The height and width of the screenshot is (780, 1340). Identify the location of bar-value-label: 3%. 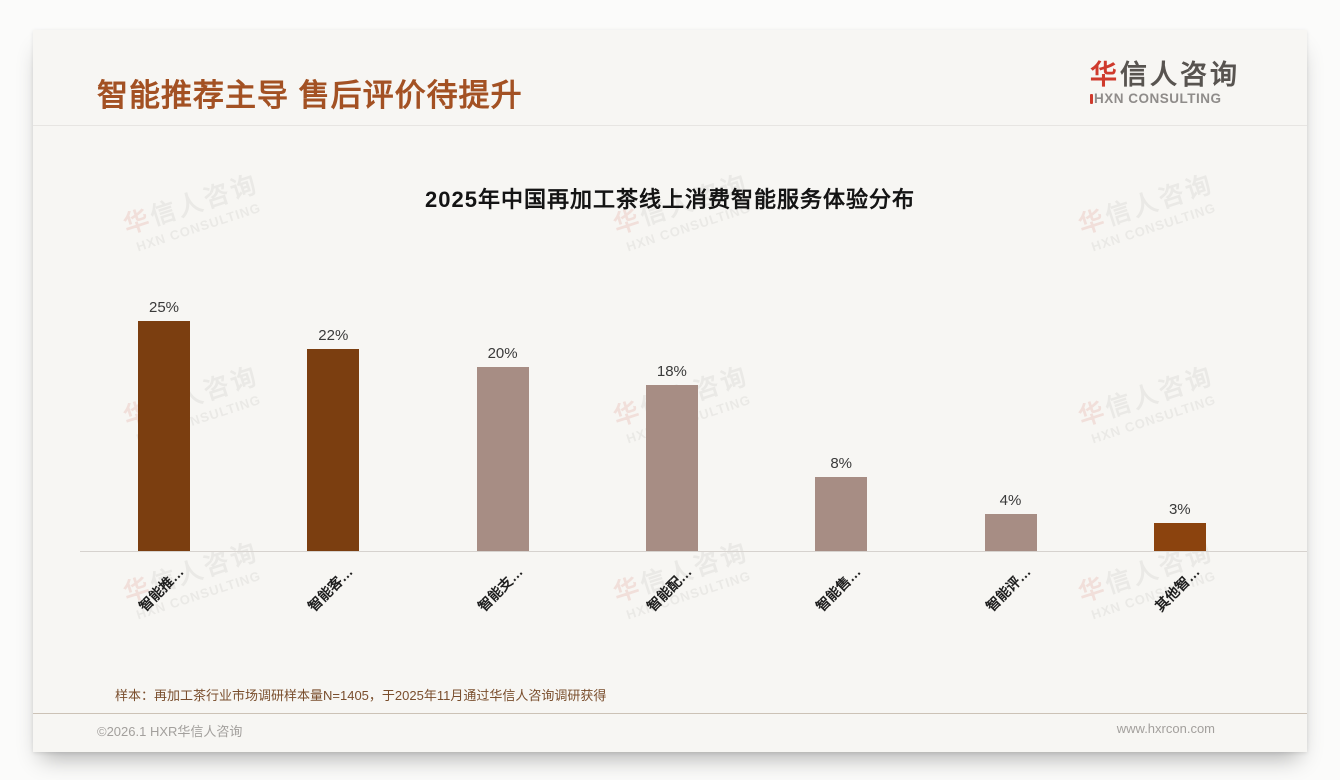
(1179, 509).